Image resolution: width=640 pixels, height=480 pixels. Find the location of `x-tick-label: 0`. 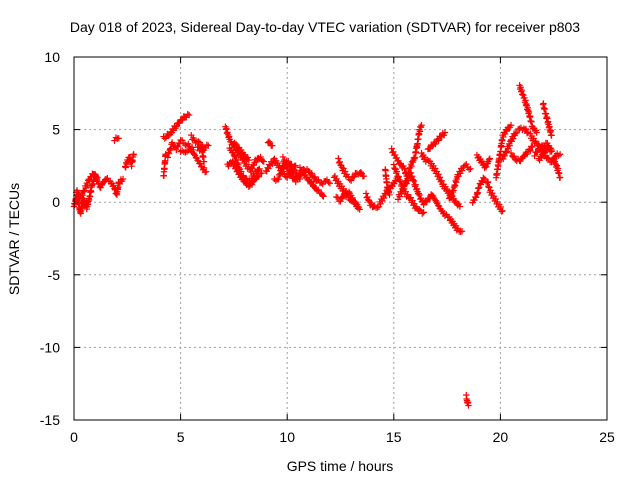

x-tick-label: 0 is located at coordinates (74, 437).